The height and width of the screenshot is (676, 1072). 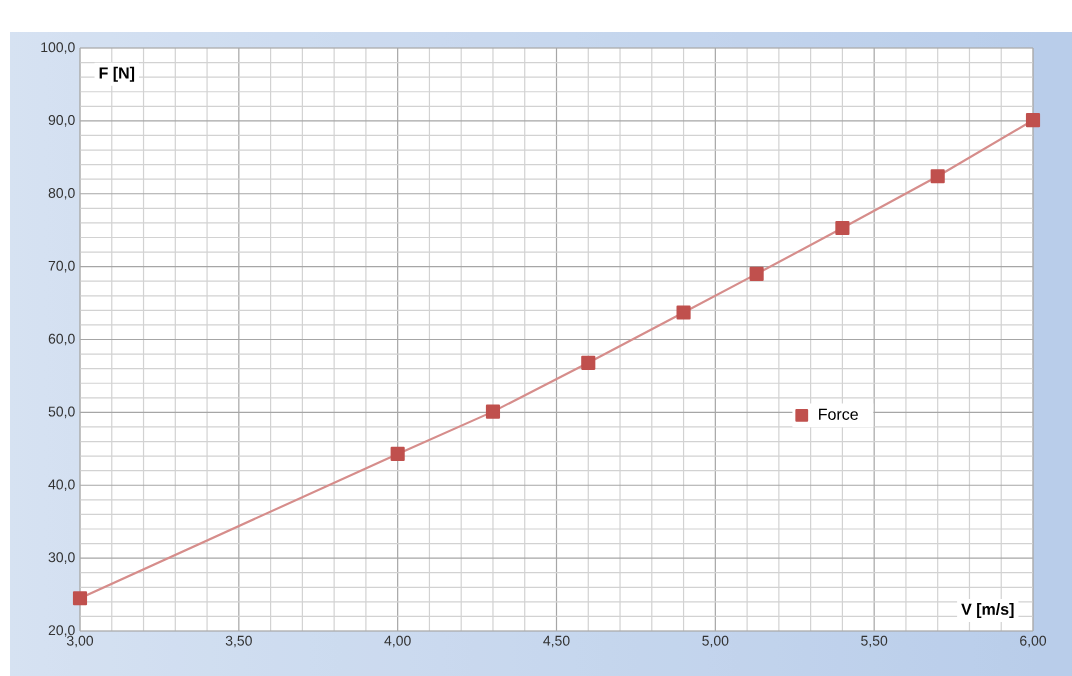 What do you see at coordinates (397, 641) in the screenshot?
I see `x-tick-label: 4,00` at bounding box center [397, 641].